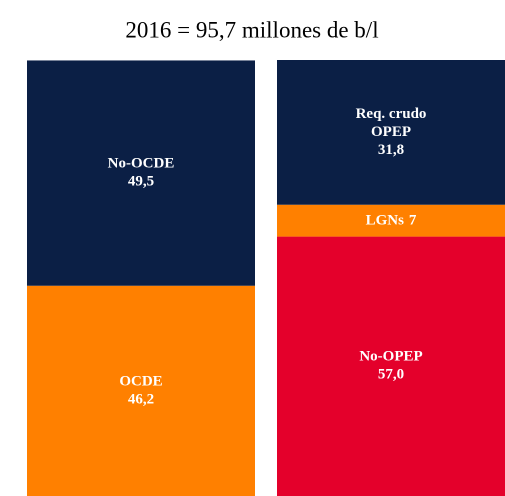 The height and width of the screenshot is (496, 505). Describe the element at coordinates (141, 399) in the screenshot. I see `segment-value: 46,2` at that location.